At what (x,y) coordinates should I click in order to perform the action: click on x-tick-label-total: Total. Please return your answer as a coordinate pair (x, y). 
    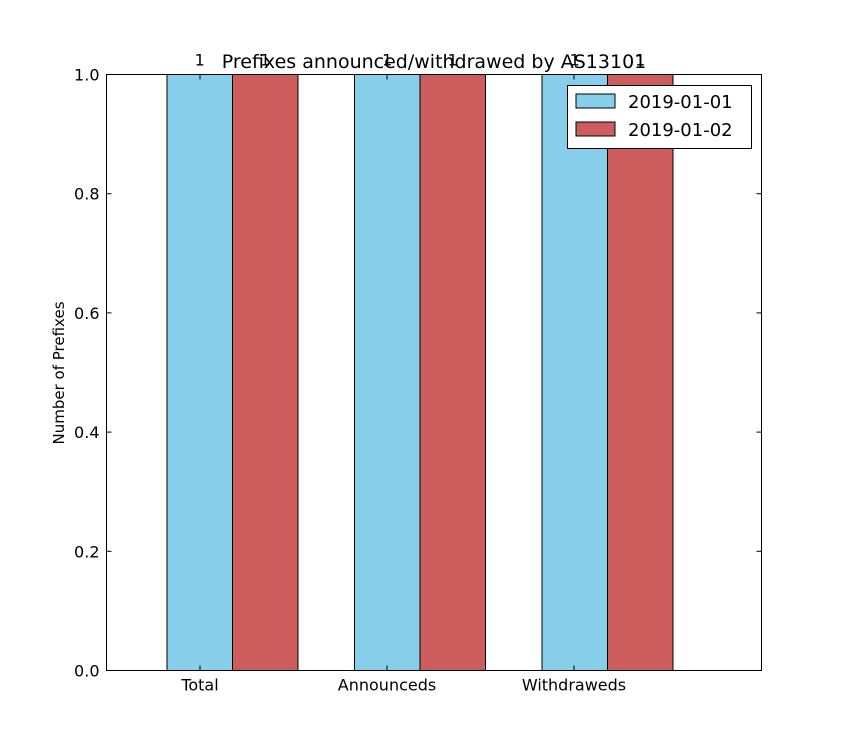
    Looking at the image, I should click on (199, 685).